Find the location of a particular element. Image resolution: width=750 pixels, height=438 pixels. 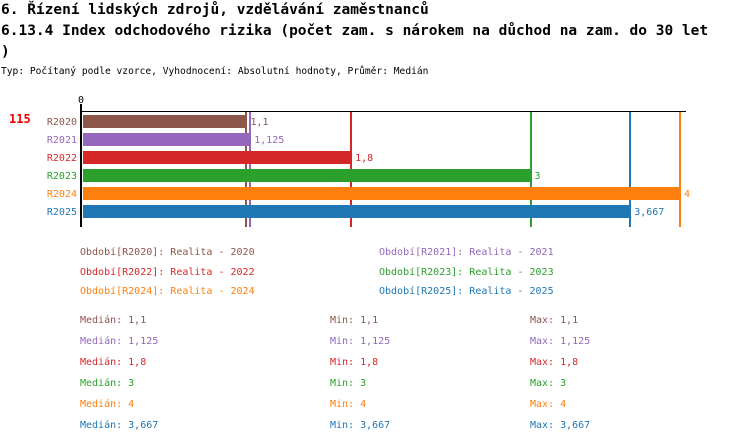

stat-min-R2020: Min: 1,1 is located at coordinates (354, 320).